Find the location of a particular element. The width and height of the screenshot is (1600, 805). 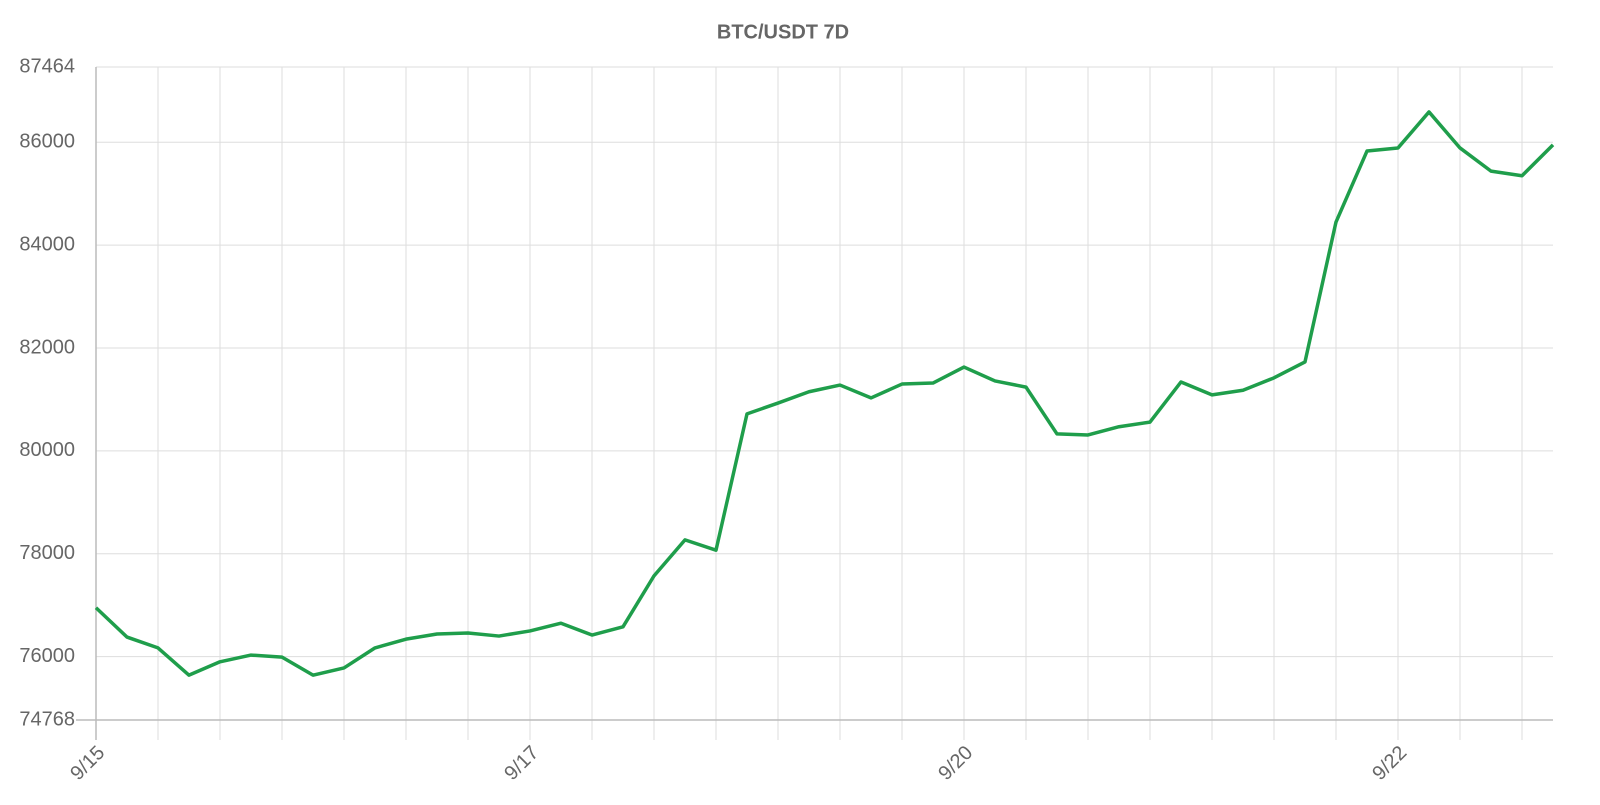

y-tick-label: 82000 is located at coordinates (47, 347).